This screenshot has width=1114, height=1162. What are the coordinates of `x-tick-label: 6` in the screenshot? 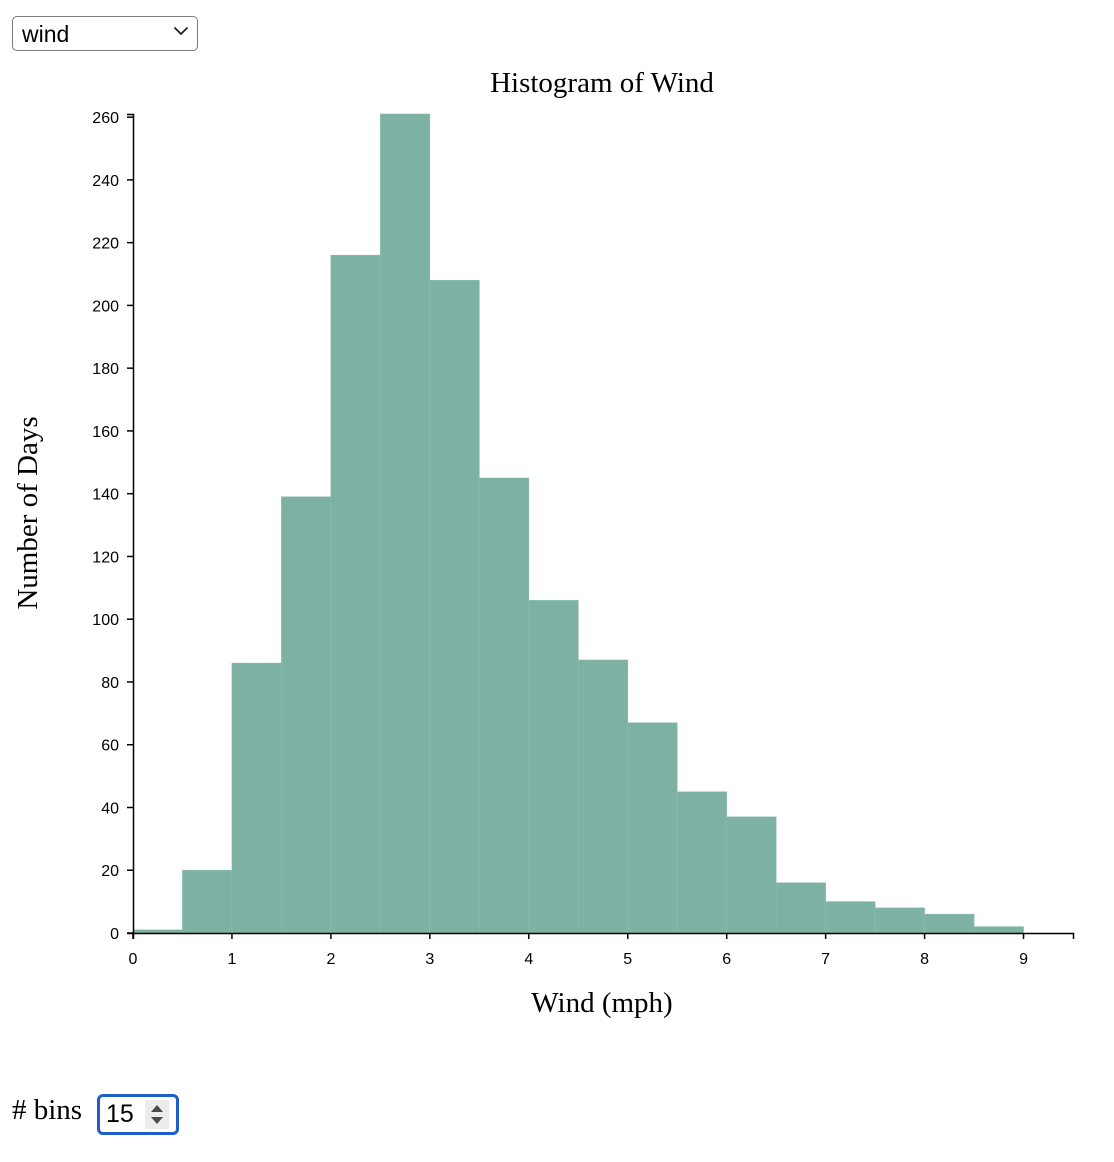 It's located at (726, 959).